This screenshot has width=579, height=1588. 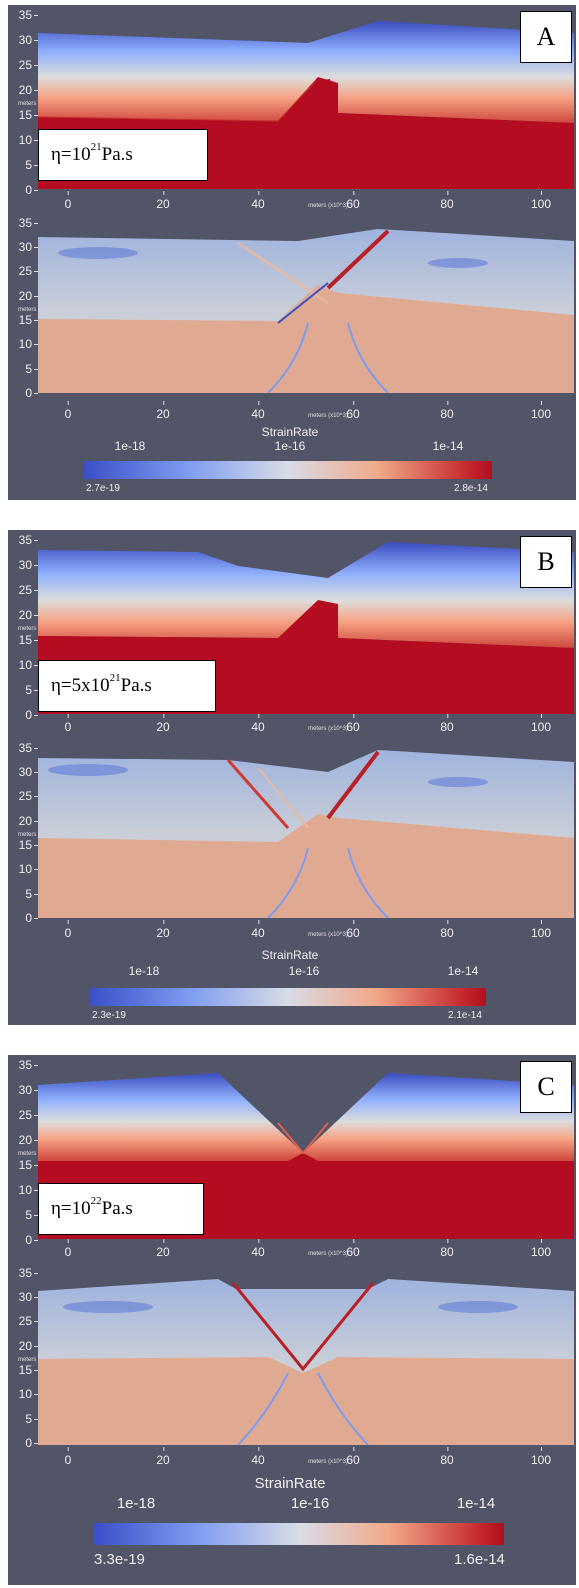 What do you see at coordinates (546, 37) in the screenshot?
I see `panel-label: A` at bounding box center [546, 37].